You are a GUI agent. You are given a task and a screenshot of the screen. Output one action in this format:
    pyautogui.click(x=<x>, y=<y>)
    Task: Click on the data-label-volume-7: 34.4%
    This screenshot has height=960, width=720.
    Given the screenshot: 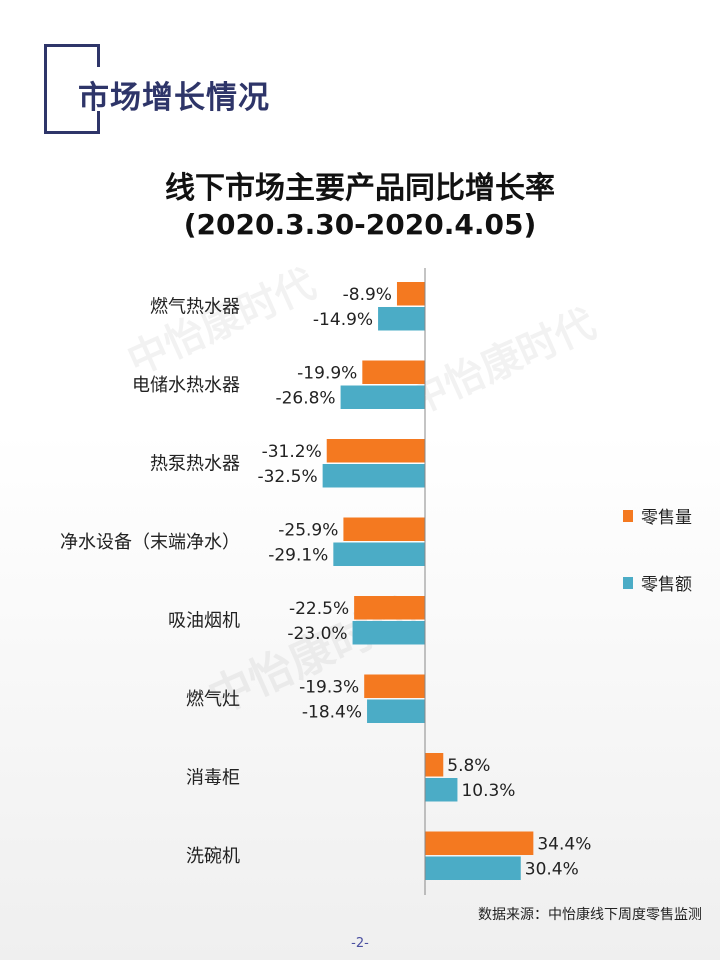 What is the action you would take?
    pyautogui.click(x=564, y=844)
    